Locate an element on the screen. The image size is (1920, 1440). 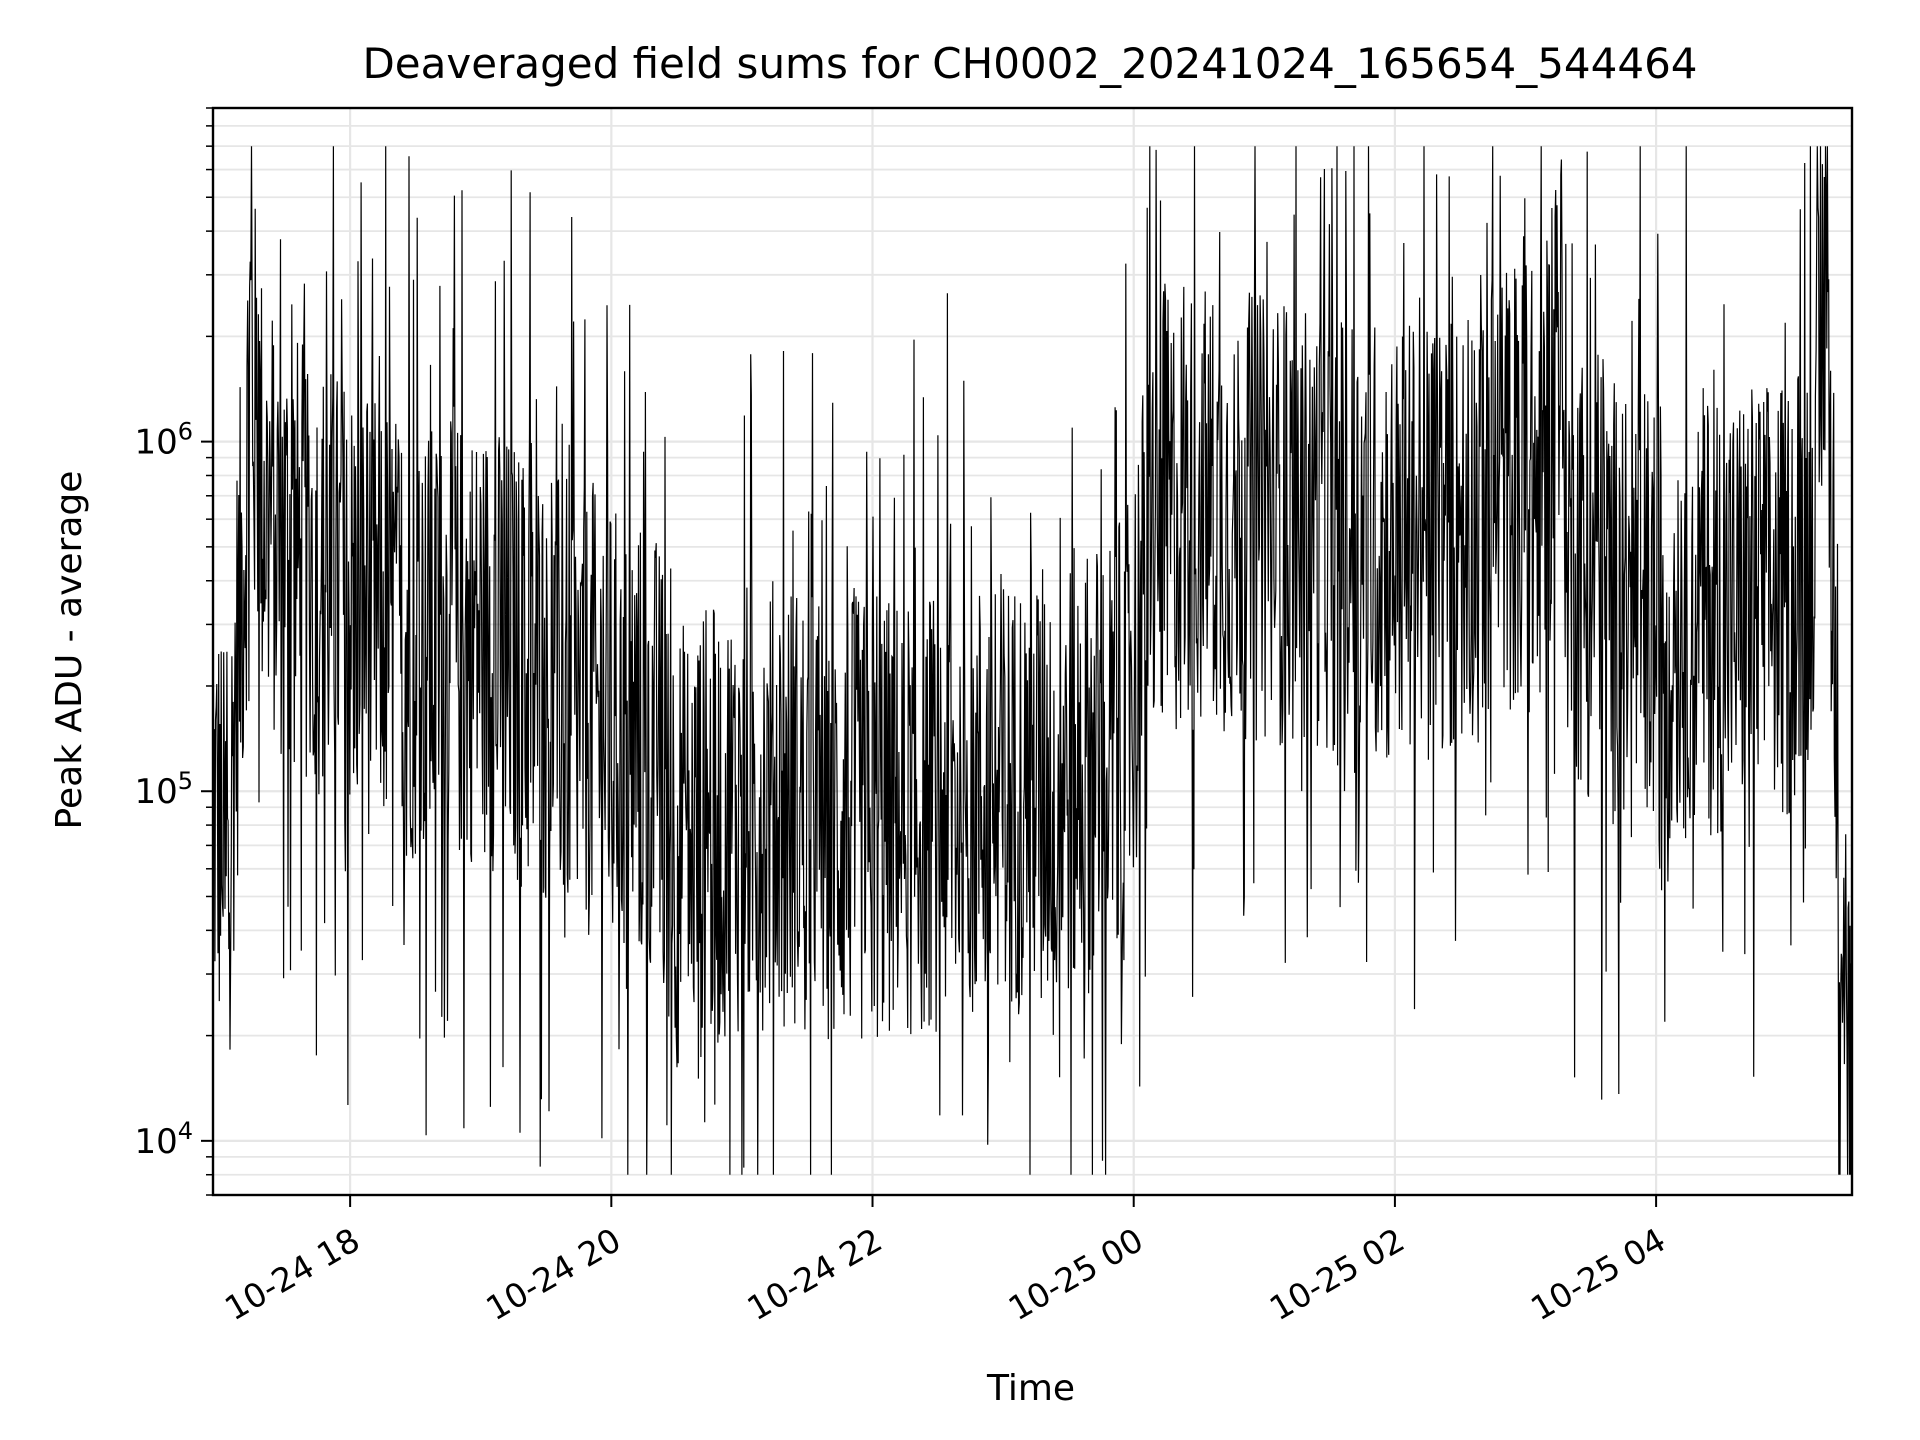
y-axis-label: Peak ADU - average is located at coordinates (69, 650).